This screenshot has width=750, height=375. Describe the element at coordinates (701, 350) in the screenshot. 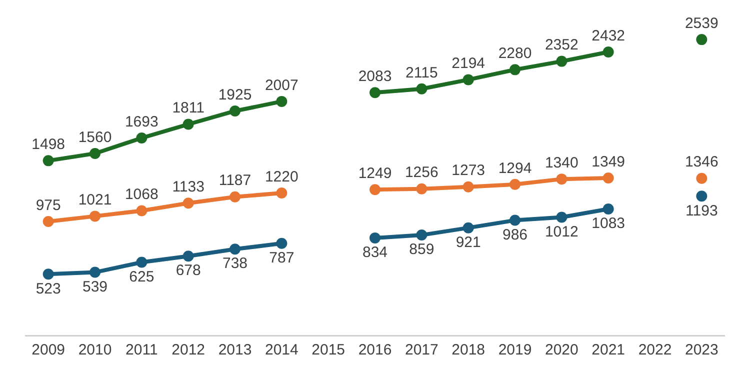

I see `x-tick-label: 2023` at that location.